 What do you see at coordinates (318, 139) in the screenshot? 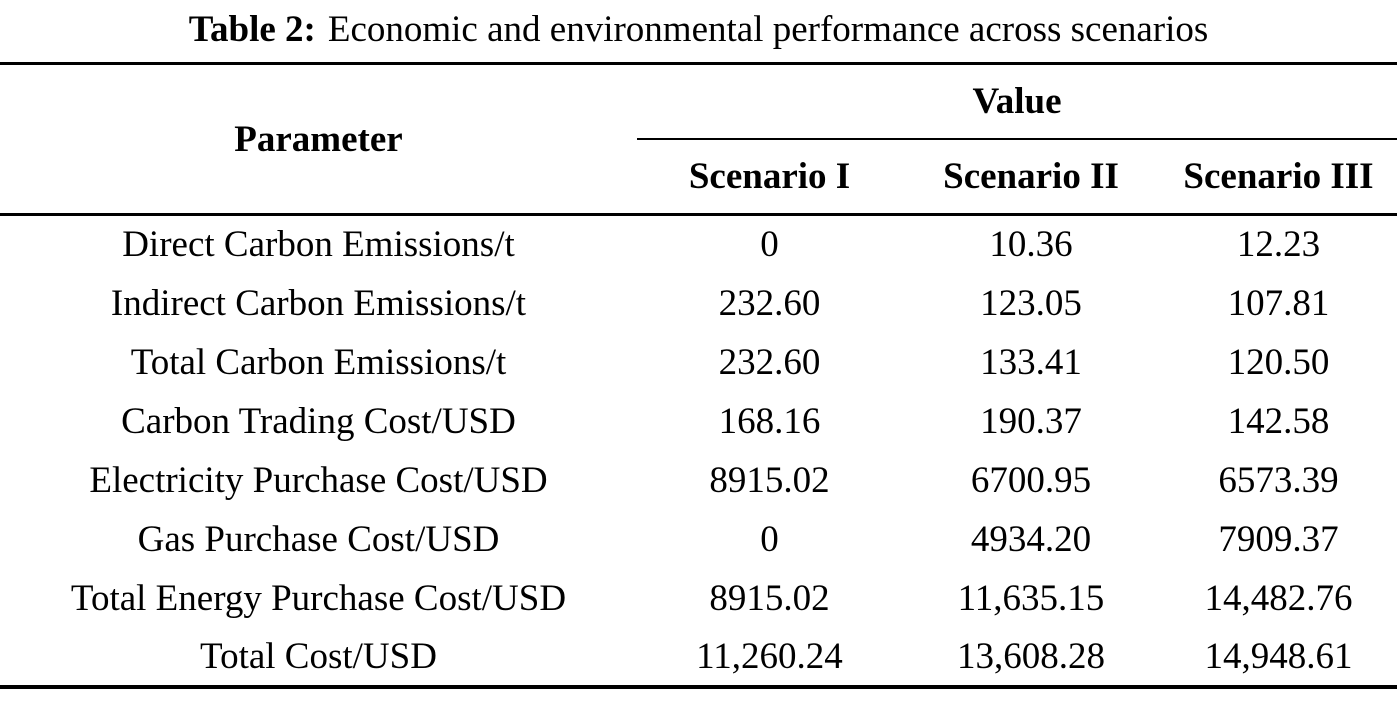
I see `column-header-parameter: Parameter` at bounding box center [318, 139].